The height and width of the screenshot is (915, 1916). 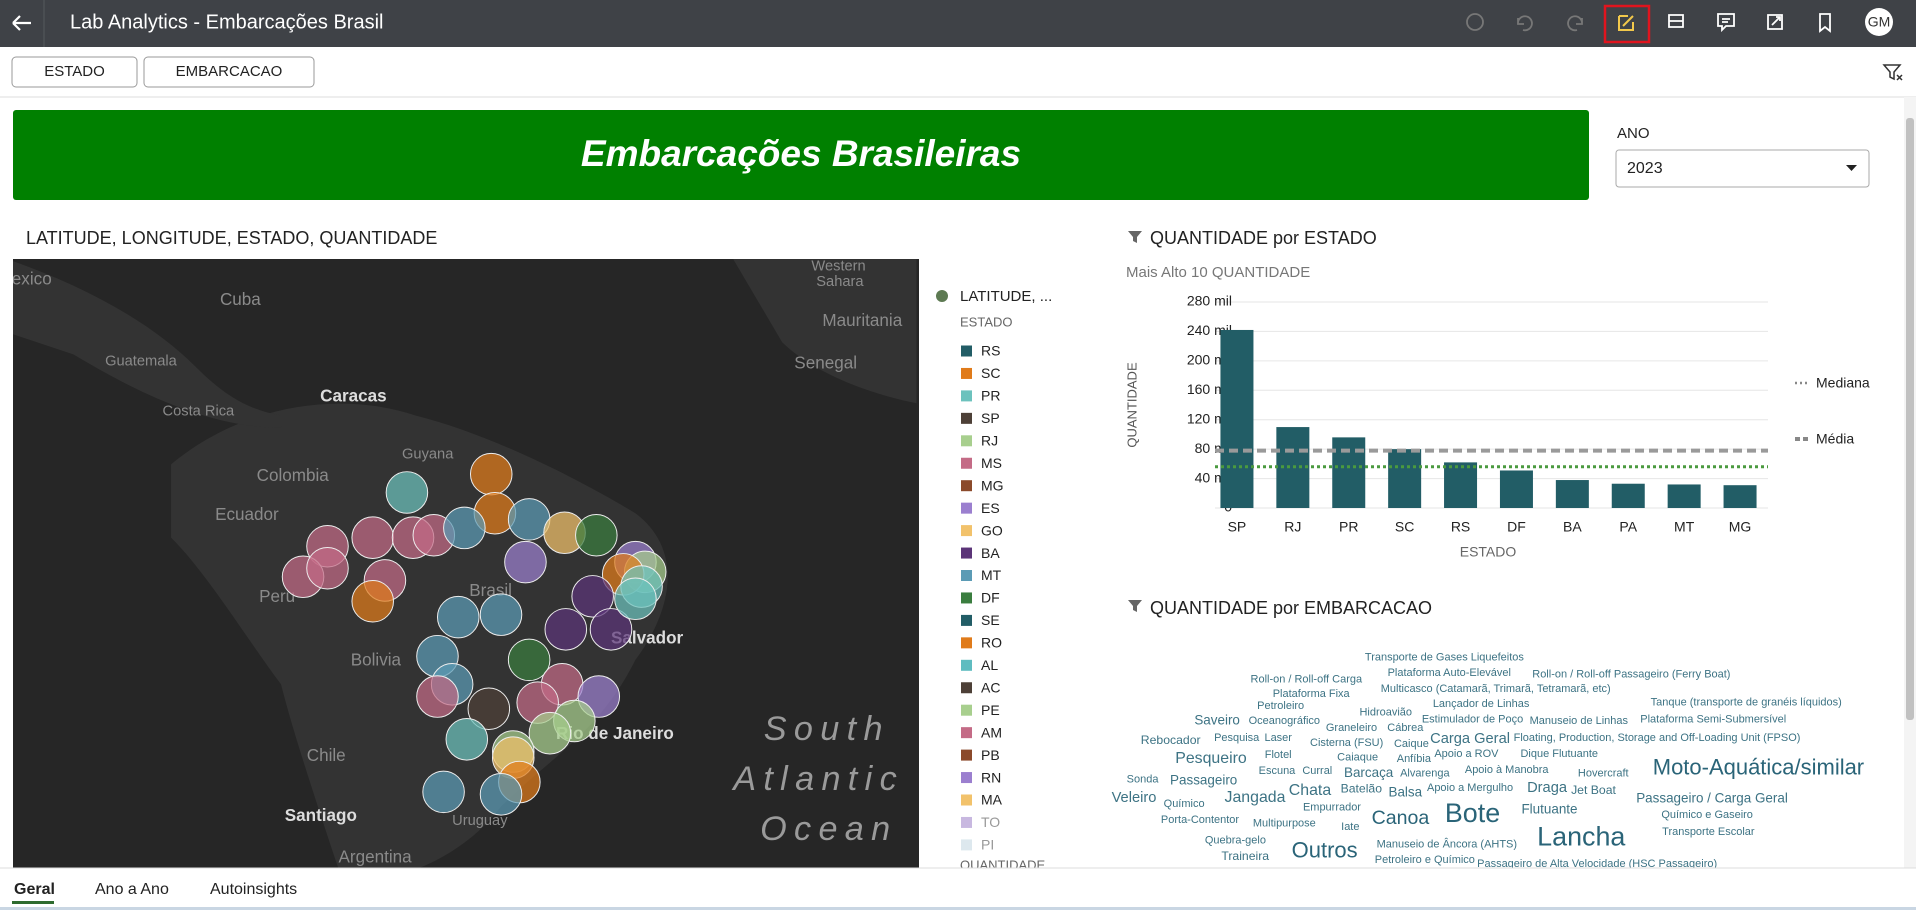 I want to click on word: Hovercraft, so click(x=1603, y=773).